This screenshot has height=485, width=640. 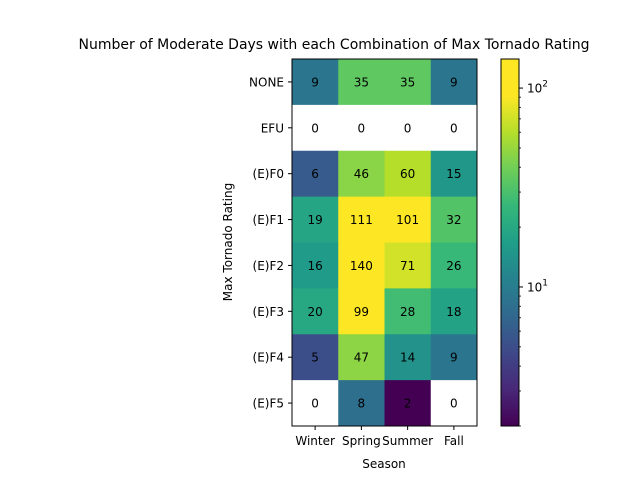 What do you see at coordinates (362, 404) in the screenshot?
I see `cell-value-label: 8` at bounding box center [362, 404].